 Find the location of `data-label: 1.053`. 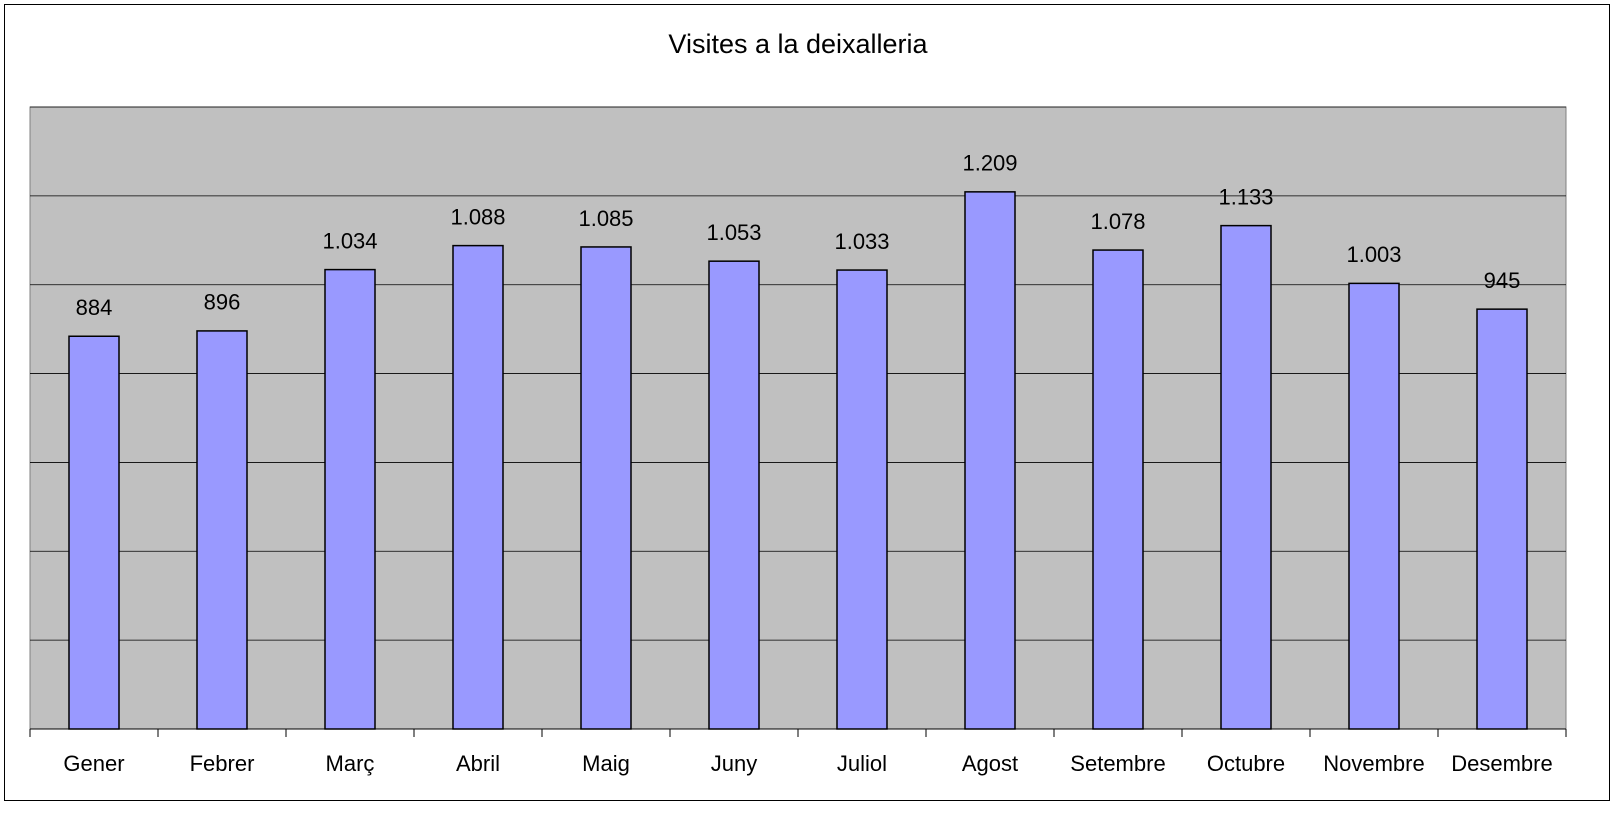

data-label: 1.053 is located at coordinates (733, 232).